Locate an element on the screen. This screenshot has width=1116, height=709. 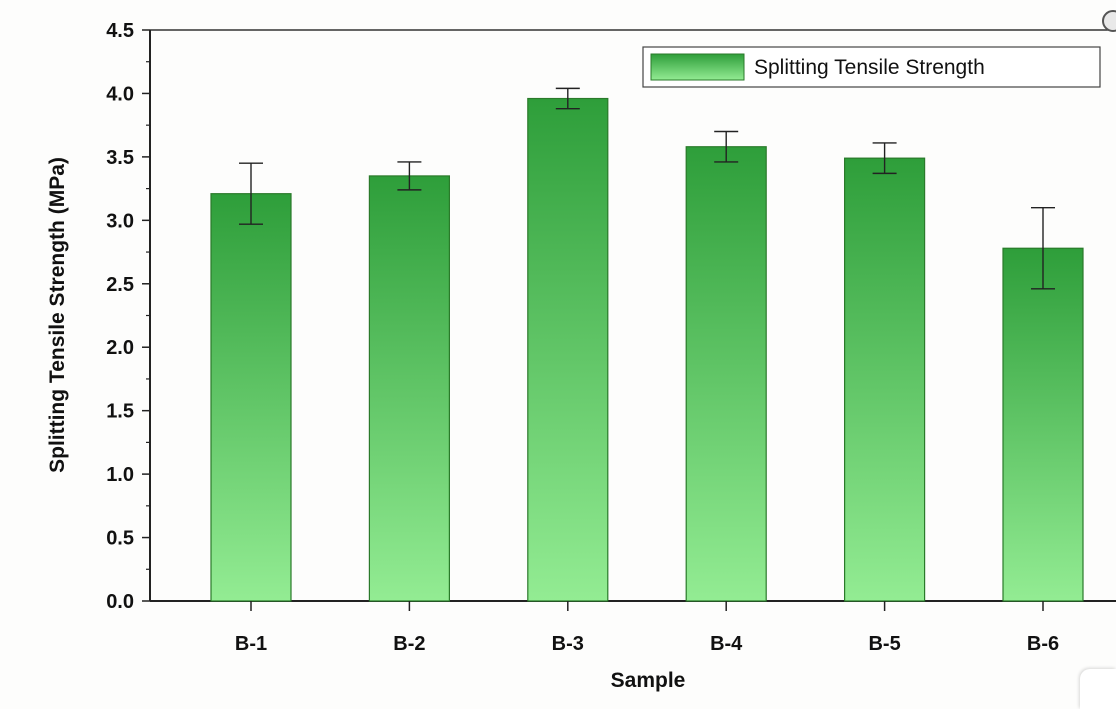
y-tick-label: 3.5 is located at coordinates (120, 158).